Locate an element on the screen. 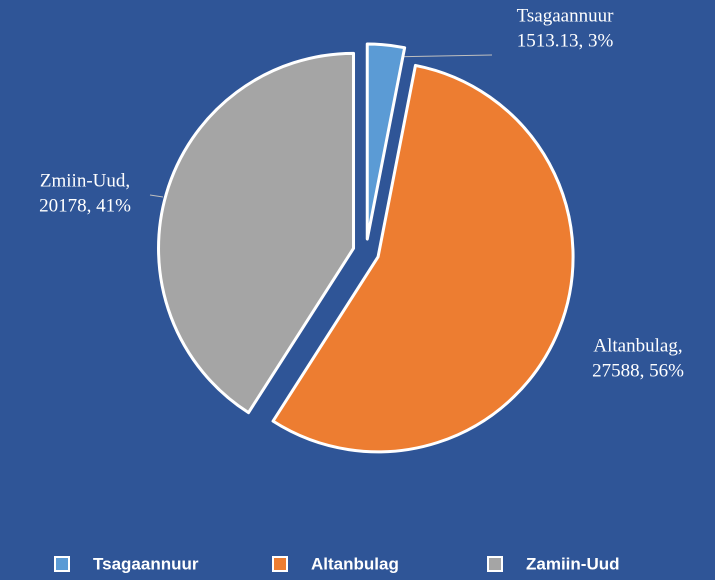 The width and height of the screenshot is (715, 580). data-label: 20178, 41% is located at coordinates (85, 205).